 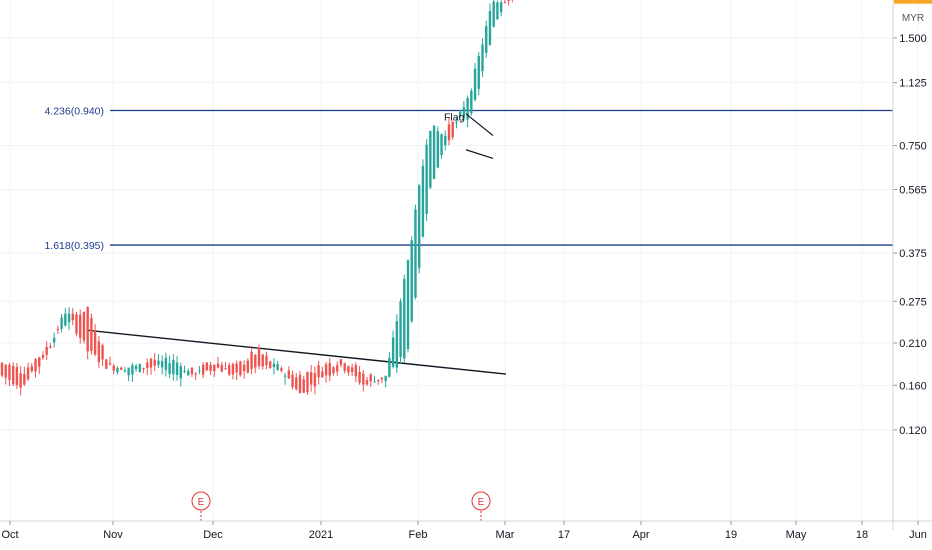 What do you see at coordinates (913, 302) in the screenshot?
I see `y-tick-label: 0.275` at bounding box center [913, 302].